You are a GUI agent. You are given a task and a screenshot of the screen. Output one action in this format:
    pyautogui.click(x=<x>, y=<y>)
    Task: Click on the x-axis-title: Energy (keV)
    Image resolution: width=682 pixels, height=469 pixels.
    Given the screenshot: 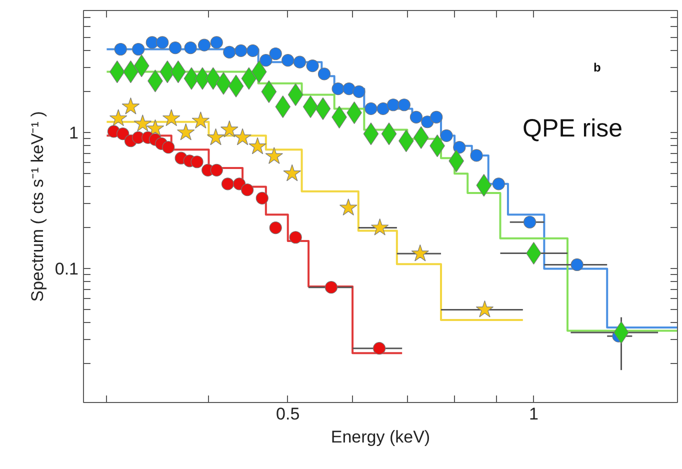 What is the action you would take?
    pyautogui.click(x=380, y=437)
    